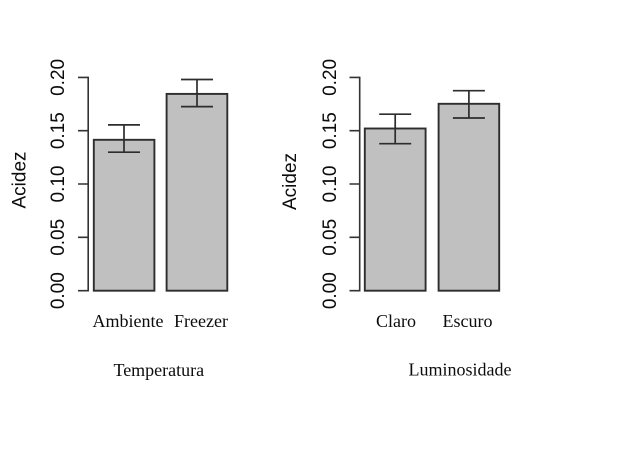  Describe the element at coordinates (201, 321) in the screenshot. I see `svg-text: Freezer` at that location.